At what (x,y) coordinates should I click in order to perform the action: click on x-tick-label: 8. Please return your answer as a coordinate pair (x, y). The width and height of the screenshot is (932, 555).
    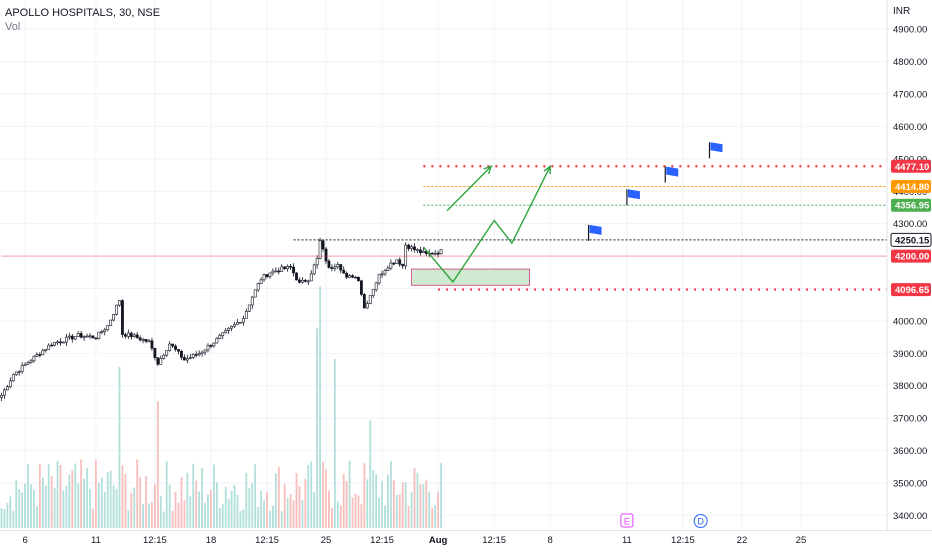
    Looking at the image, I should click on (550, 540).